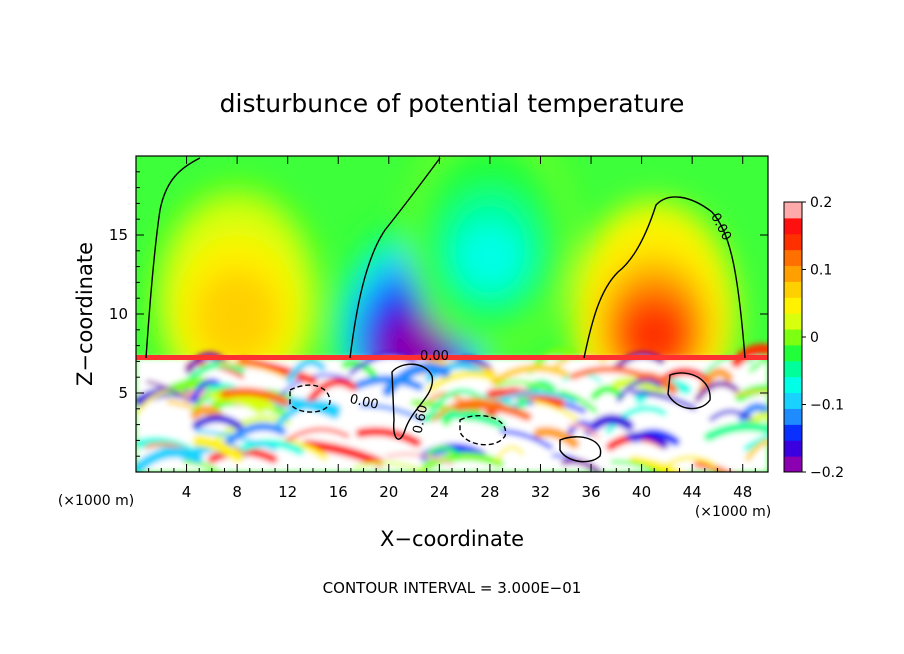 The height and width of the screenshot is (654, 904). What do you see at coordinates (452, 407) in the screenshot?
I see `lower-layer-field` at bounding box center [452, 407].